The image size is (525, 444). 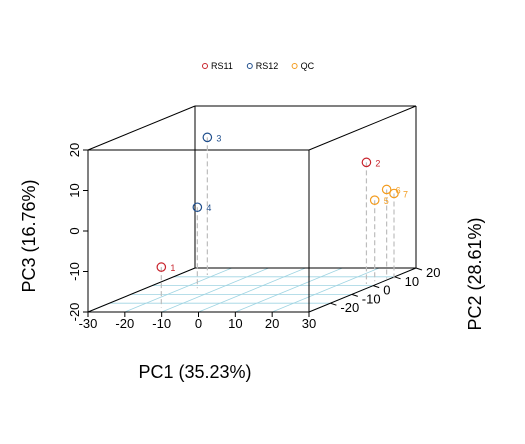 What do you see at coordinates (172, 268) in the screenshot?
I see `point-label: 1` at bounding box center [172, 268].